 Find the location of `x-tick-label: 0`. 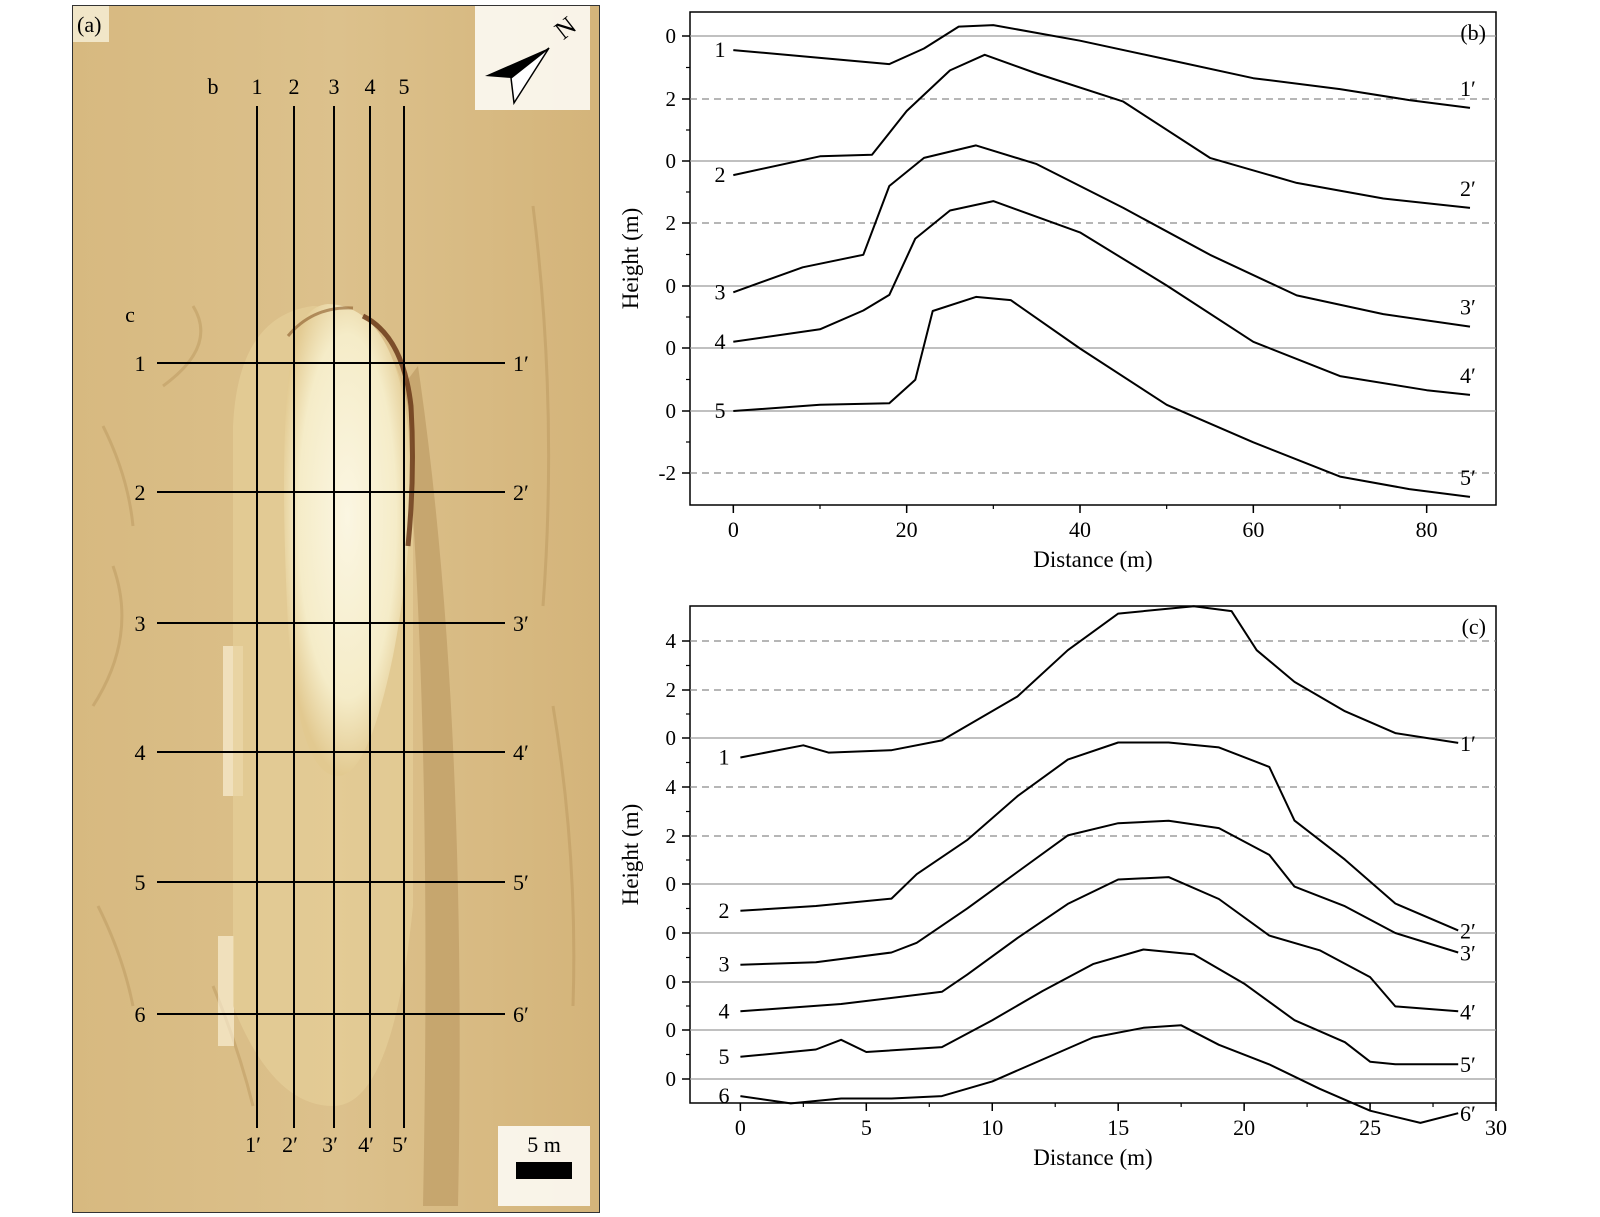

x-tick-label: 0 is located at coordinates (740, 1127).